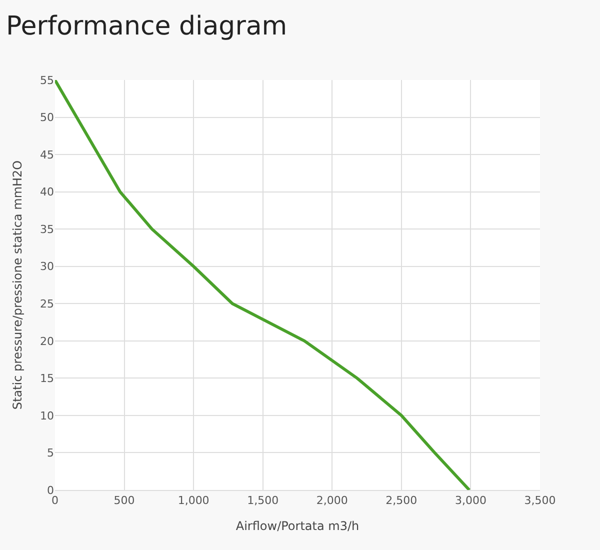  I want to click on x-tick-label: 3,500, so click(540, 501).